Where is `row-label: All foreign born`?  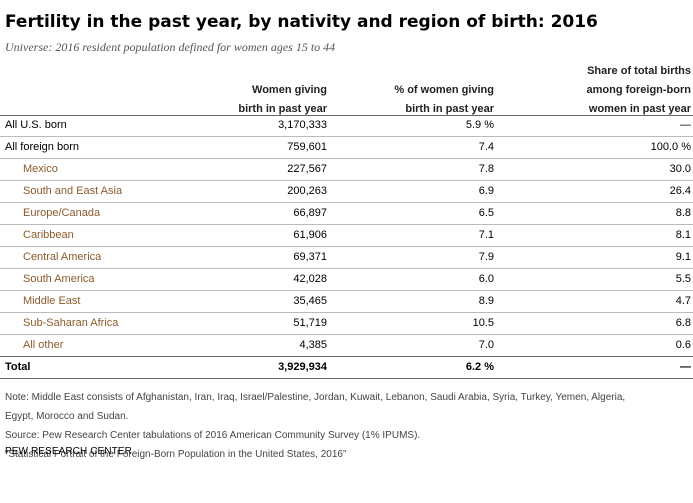
row-label: All foreign born is located at coordinates (42, 147).